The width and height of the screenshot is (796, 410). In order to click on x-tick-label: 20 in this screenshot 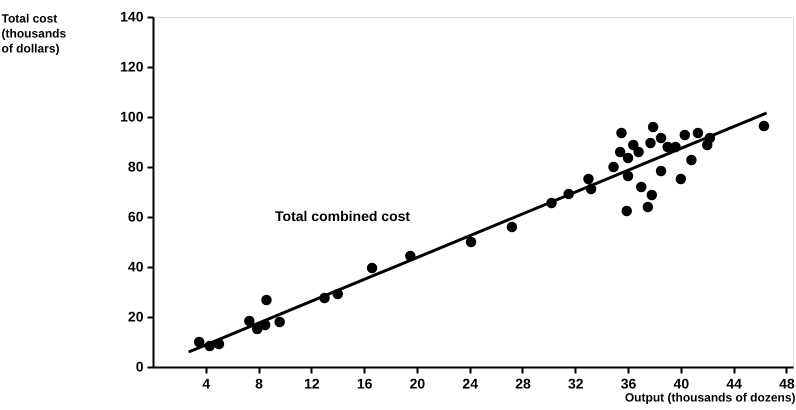, I will do `click(418, 384)`.